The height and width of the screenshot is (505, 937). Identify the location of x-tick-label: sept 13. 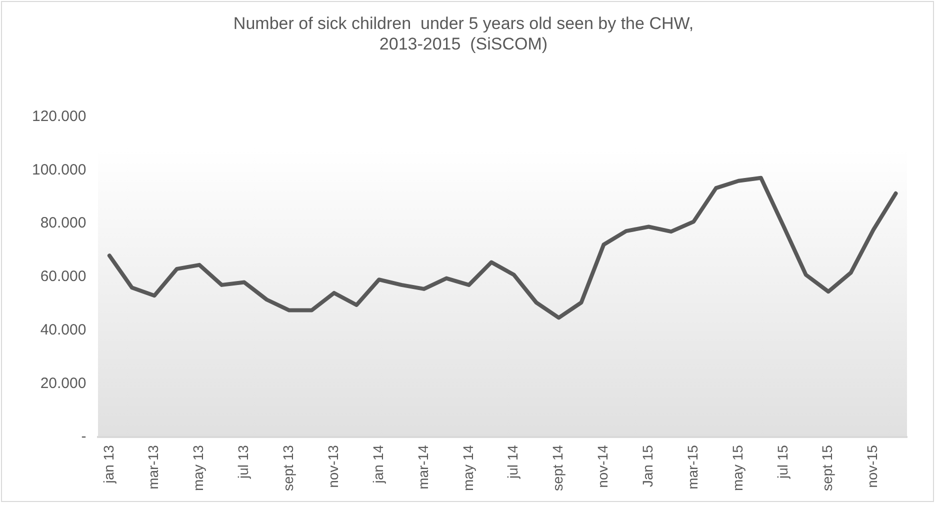
(288, 468).